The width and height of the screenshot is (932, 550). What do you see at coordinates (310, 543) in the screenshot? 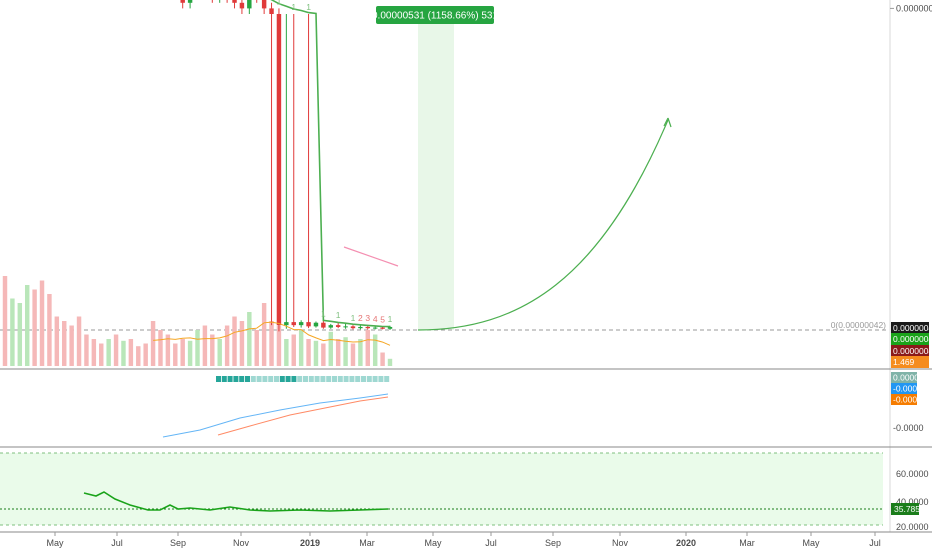
I see `time-tick-label: 2019` at bounding box center [310, 543].